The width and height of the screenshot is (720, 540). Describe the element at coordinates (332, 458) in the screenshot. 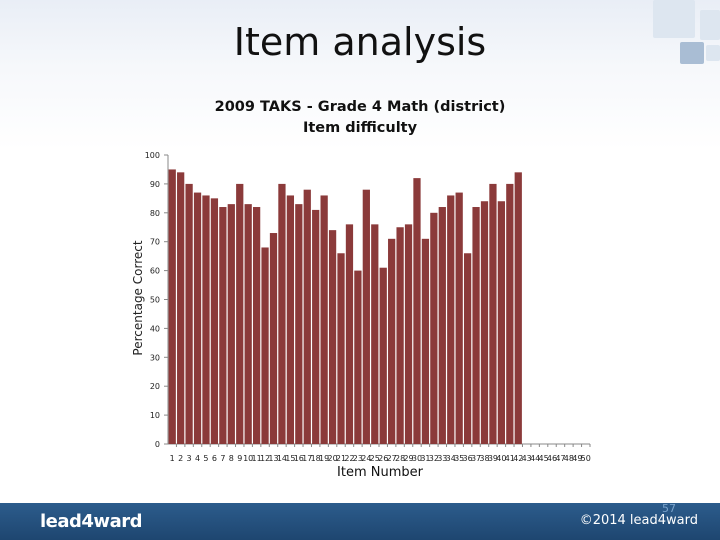

I see `x-tick-label: 20` at that location.